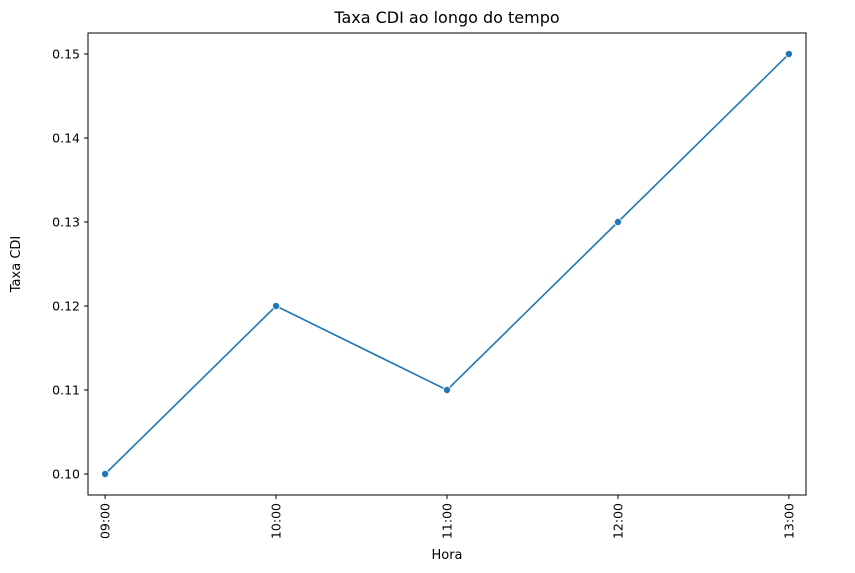 The width and height of the screenshot is (855, 573). Describe the element at coordinates (276, 521) in the screenshot. I see `x-tick-label: 10:00` at that location.